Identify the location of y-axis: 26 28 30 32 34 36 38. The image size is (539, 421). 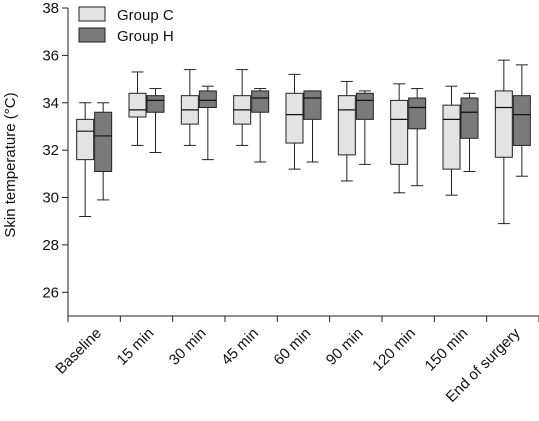
(55, 158).